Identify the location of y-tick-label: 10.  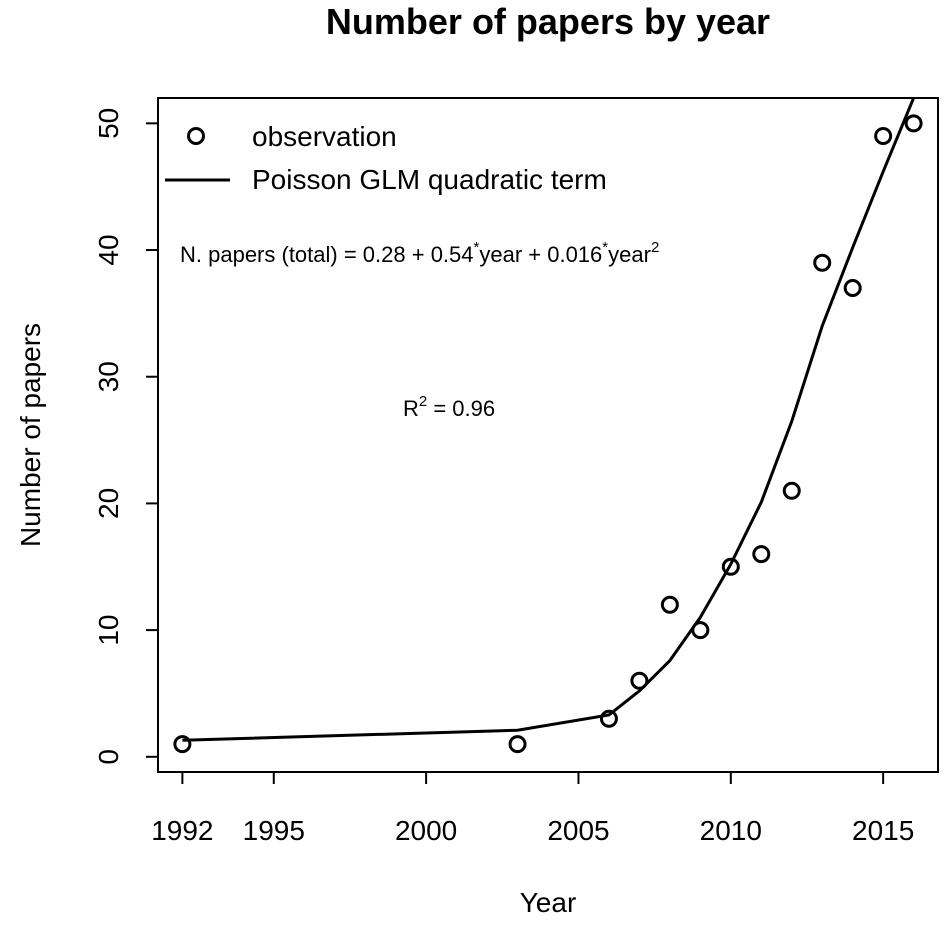
(108, 630).